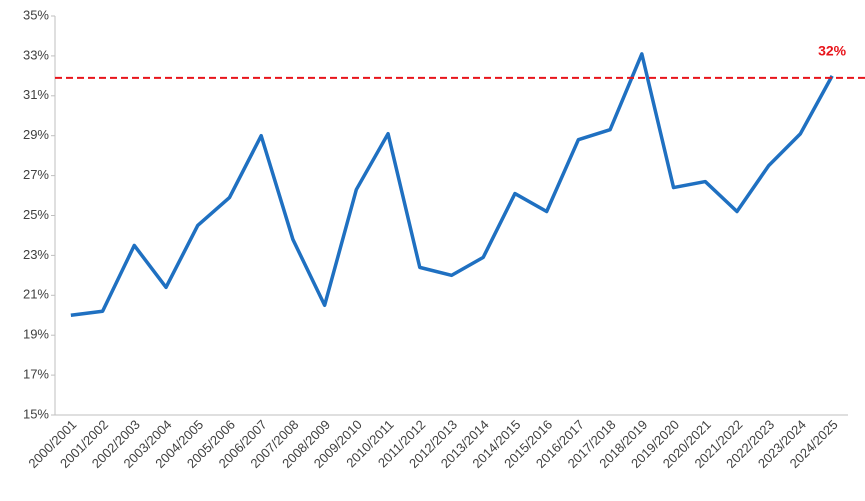  Describe the element at coordinates (36, 254) in the screenshot. I see `y-tick-label: 23%` at that location.